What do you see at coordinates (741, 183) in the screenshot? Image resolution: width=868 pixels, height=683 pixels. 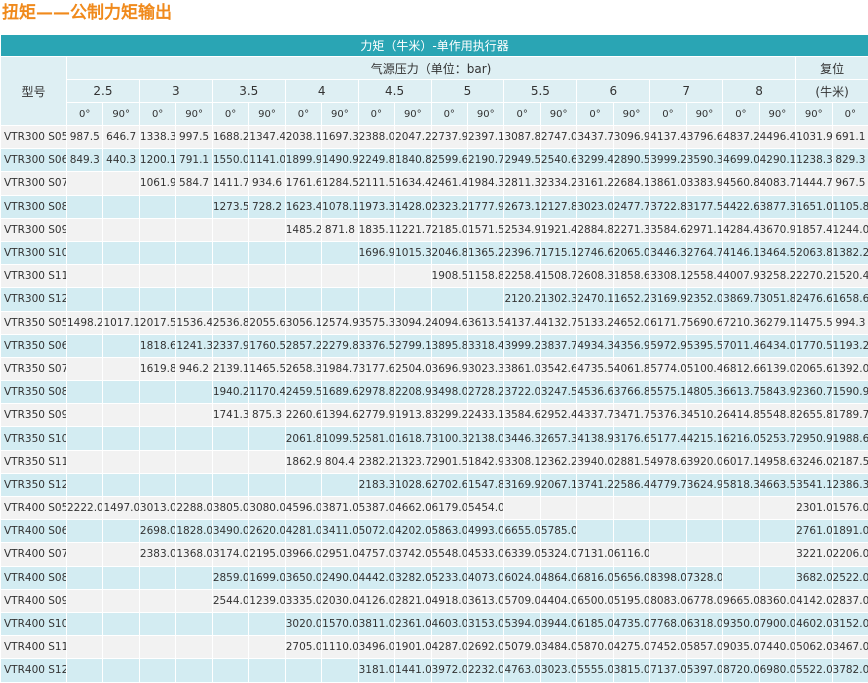 I see `torque-value: 4560.8` at bounding box center [741, 183].